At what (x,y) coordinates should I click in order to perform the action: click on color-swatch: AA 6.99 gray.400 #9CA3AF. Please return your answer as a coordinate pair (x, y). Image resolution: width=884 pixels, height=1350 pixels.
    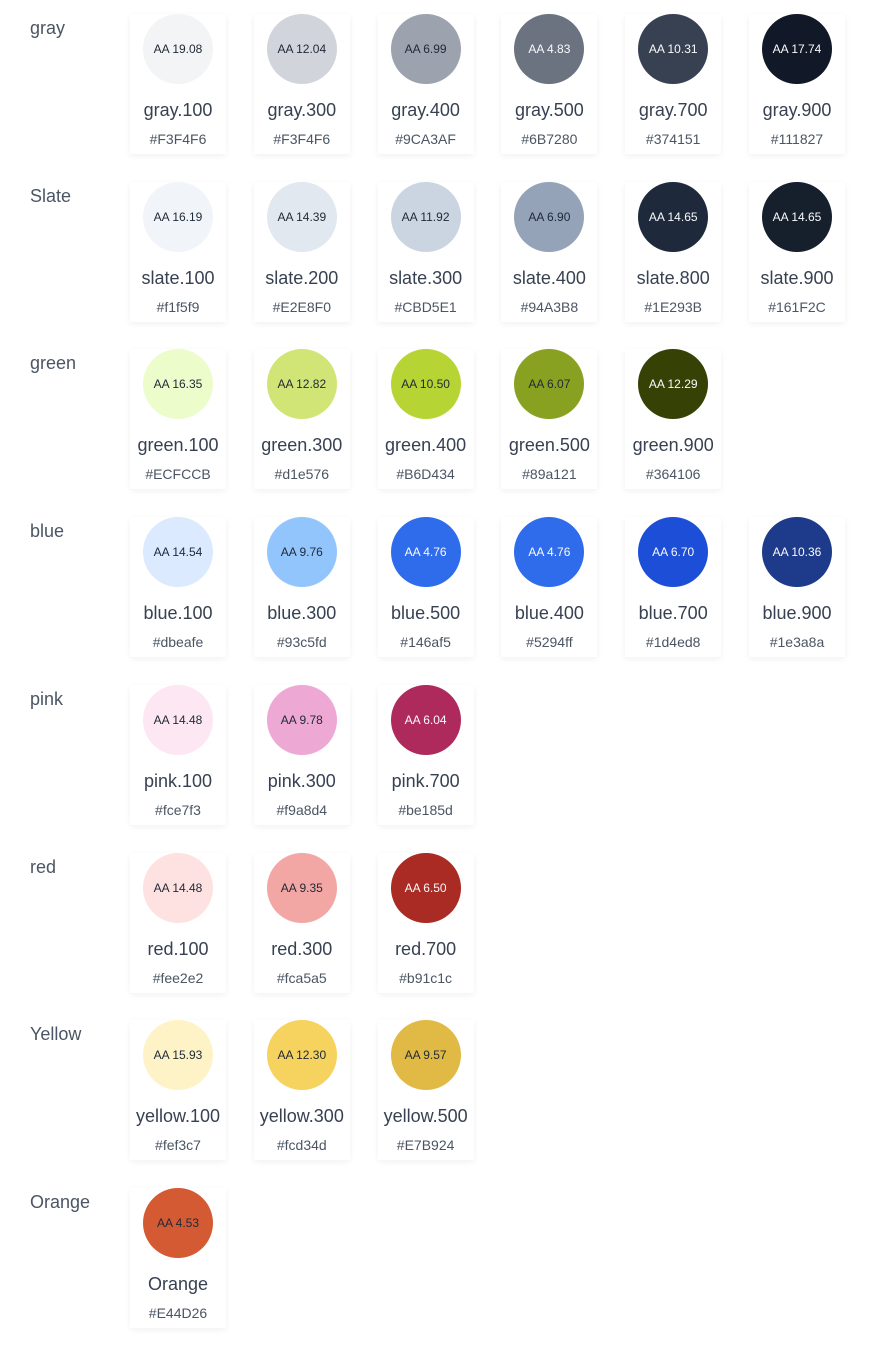
    Looking at the image, I should click on (425, 84).